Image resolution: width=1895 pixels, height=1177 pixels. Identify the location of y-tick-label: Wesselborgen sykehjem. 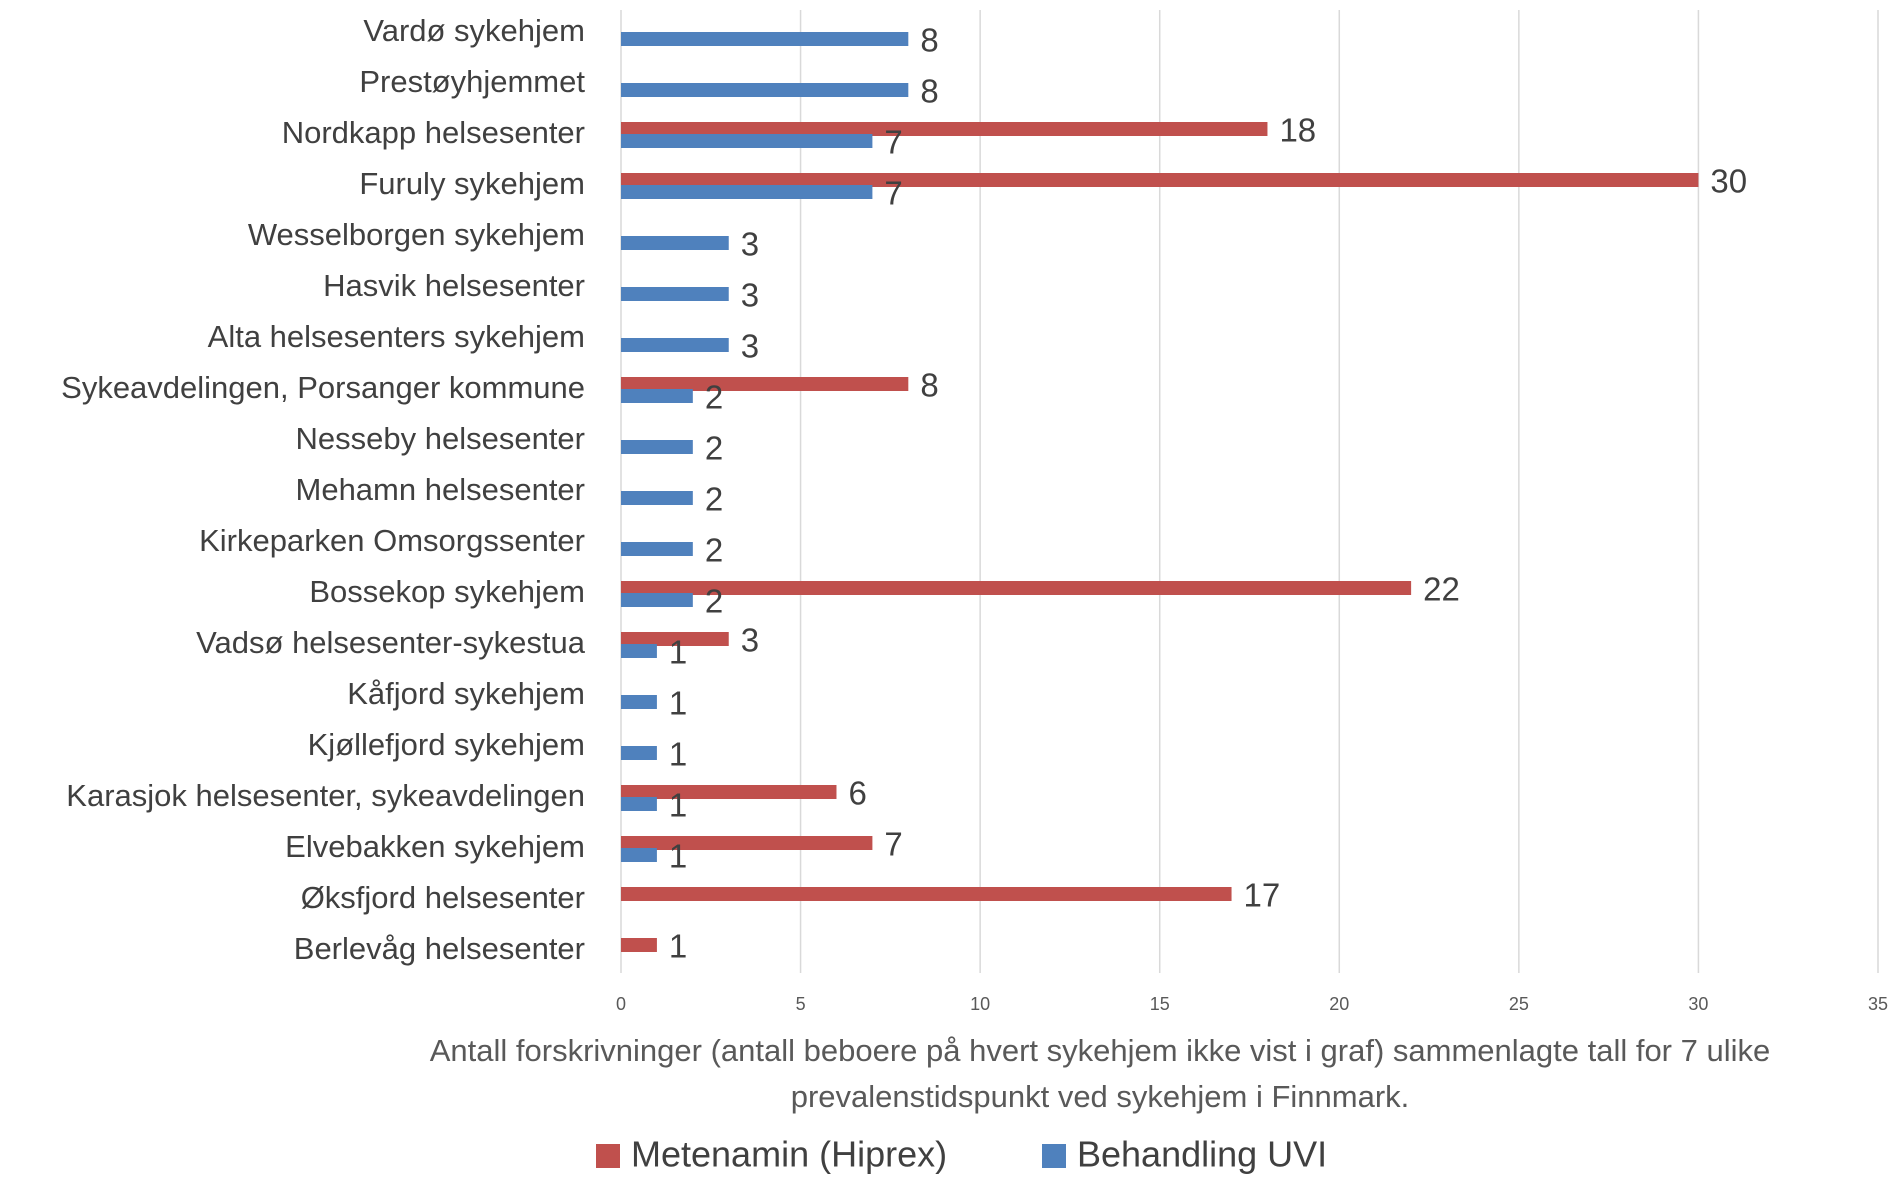
(416, 234).